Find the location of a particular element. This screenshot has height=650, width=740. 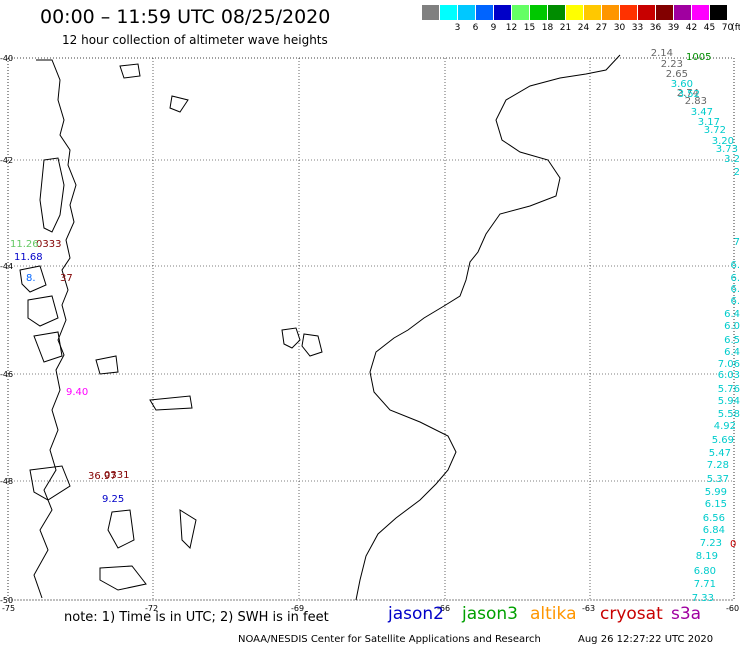

wave-height-label: 3.2 is located at coordinates (732, 159).